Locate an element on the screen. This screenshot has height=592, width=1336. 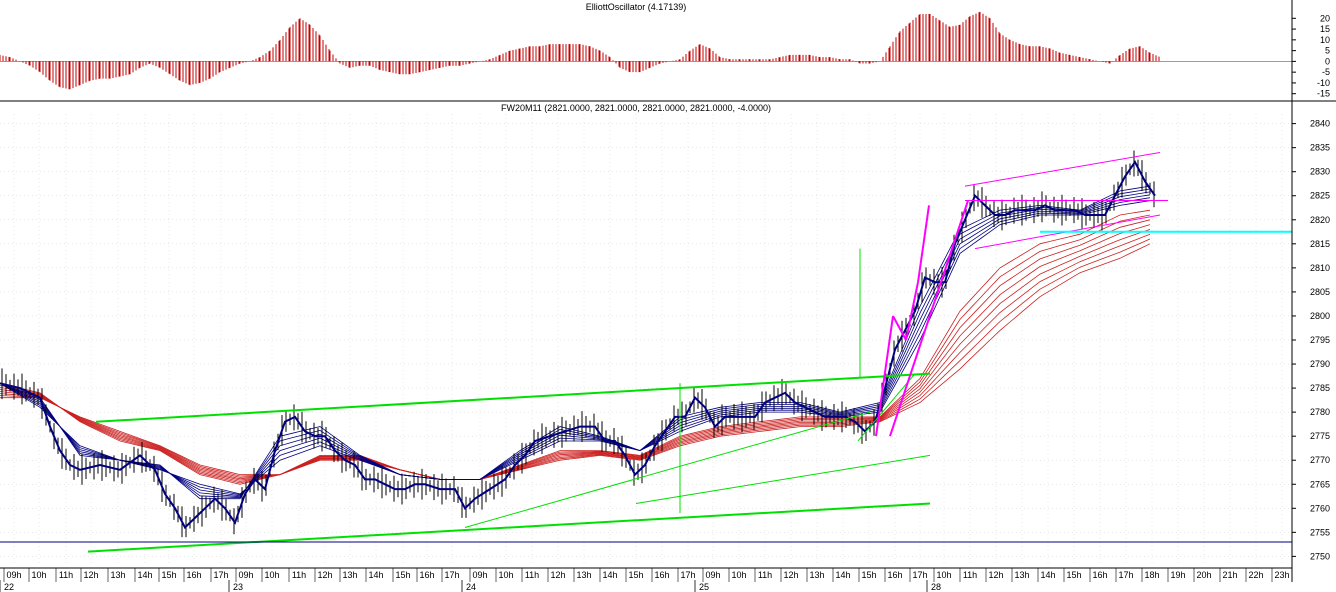
oscillator-y-tick-label: -10 is located at coordinates (1323, 83).